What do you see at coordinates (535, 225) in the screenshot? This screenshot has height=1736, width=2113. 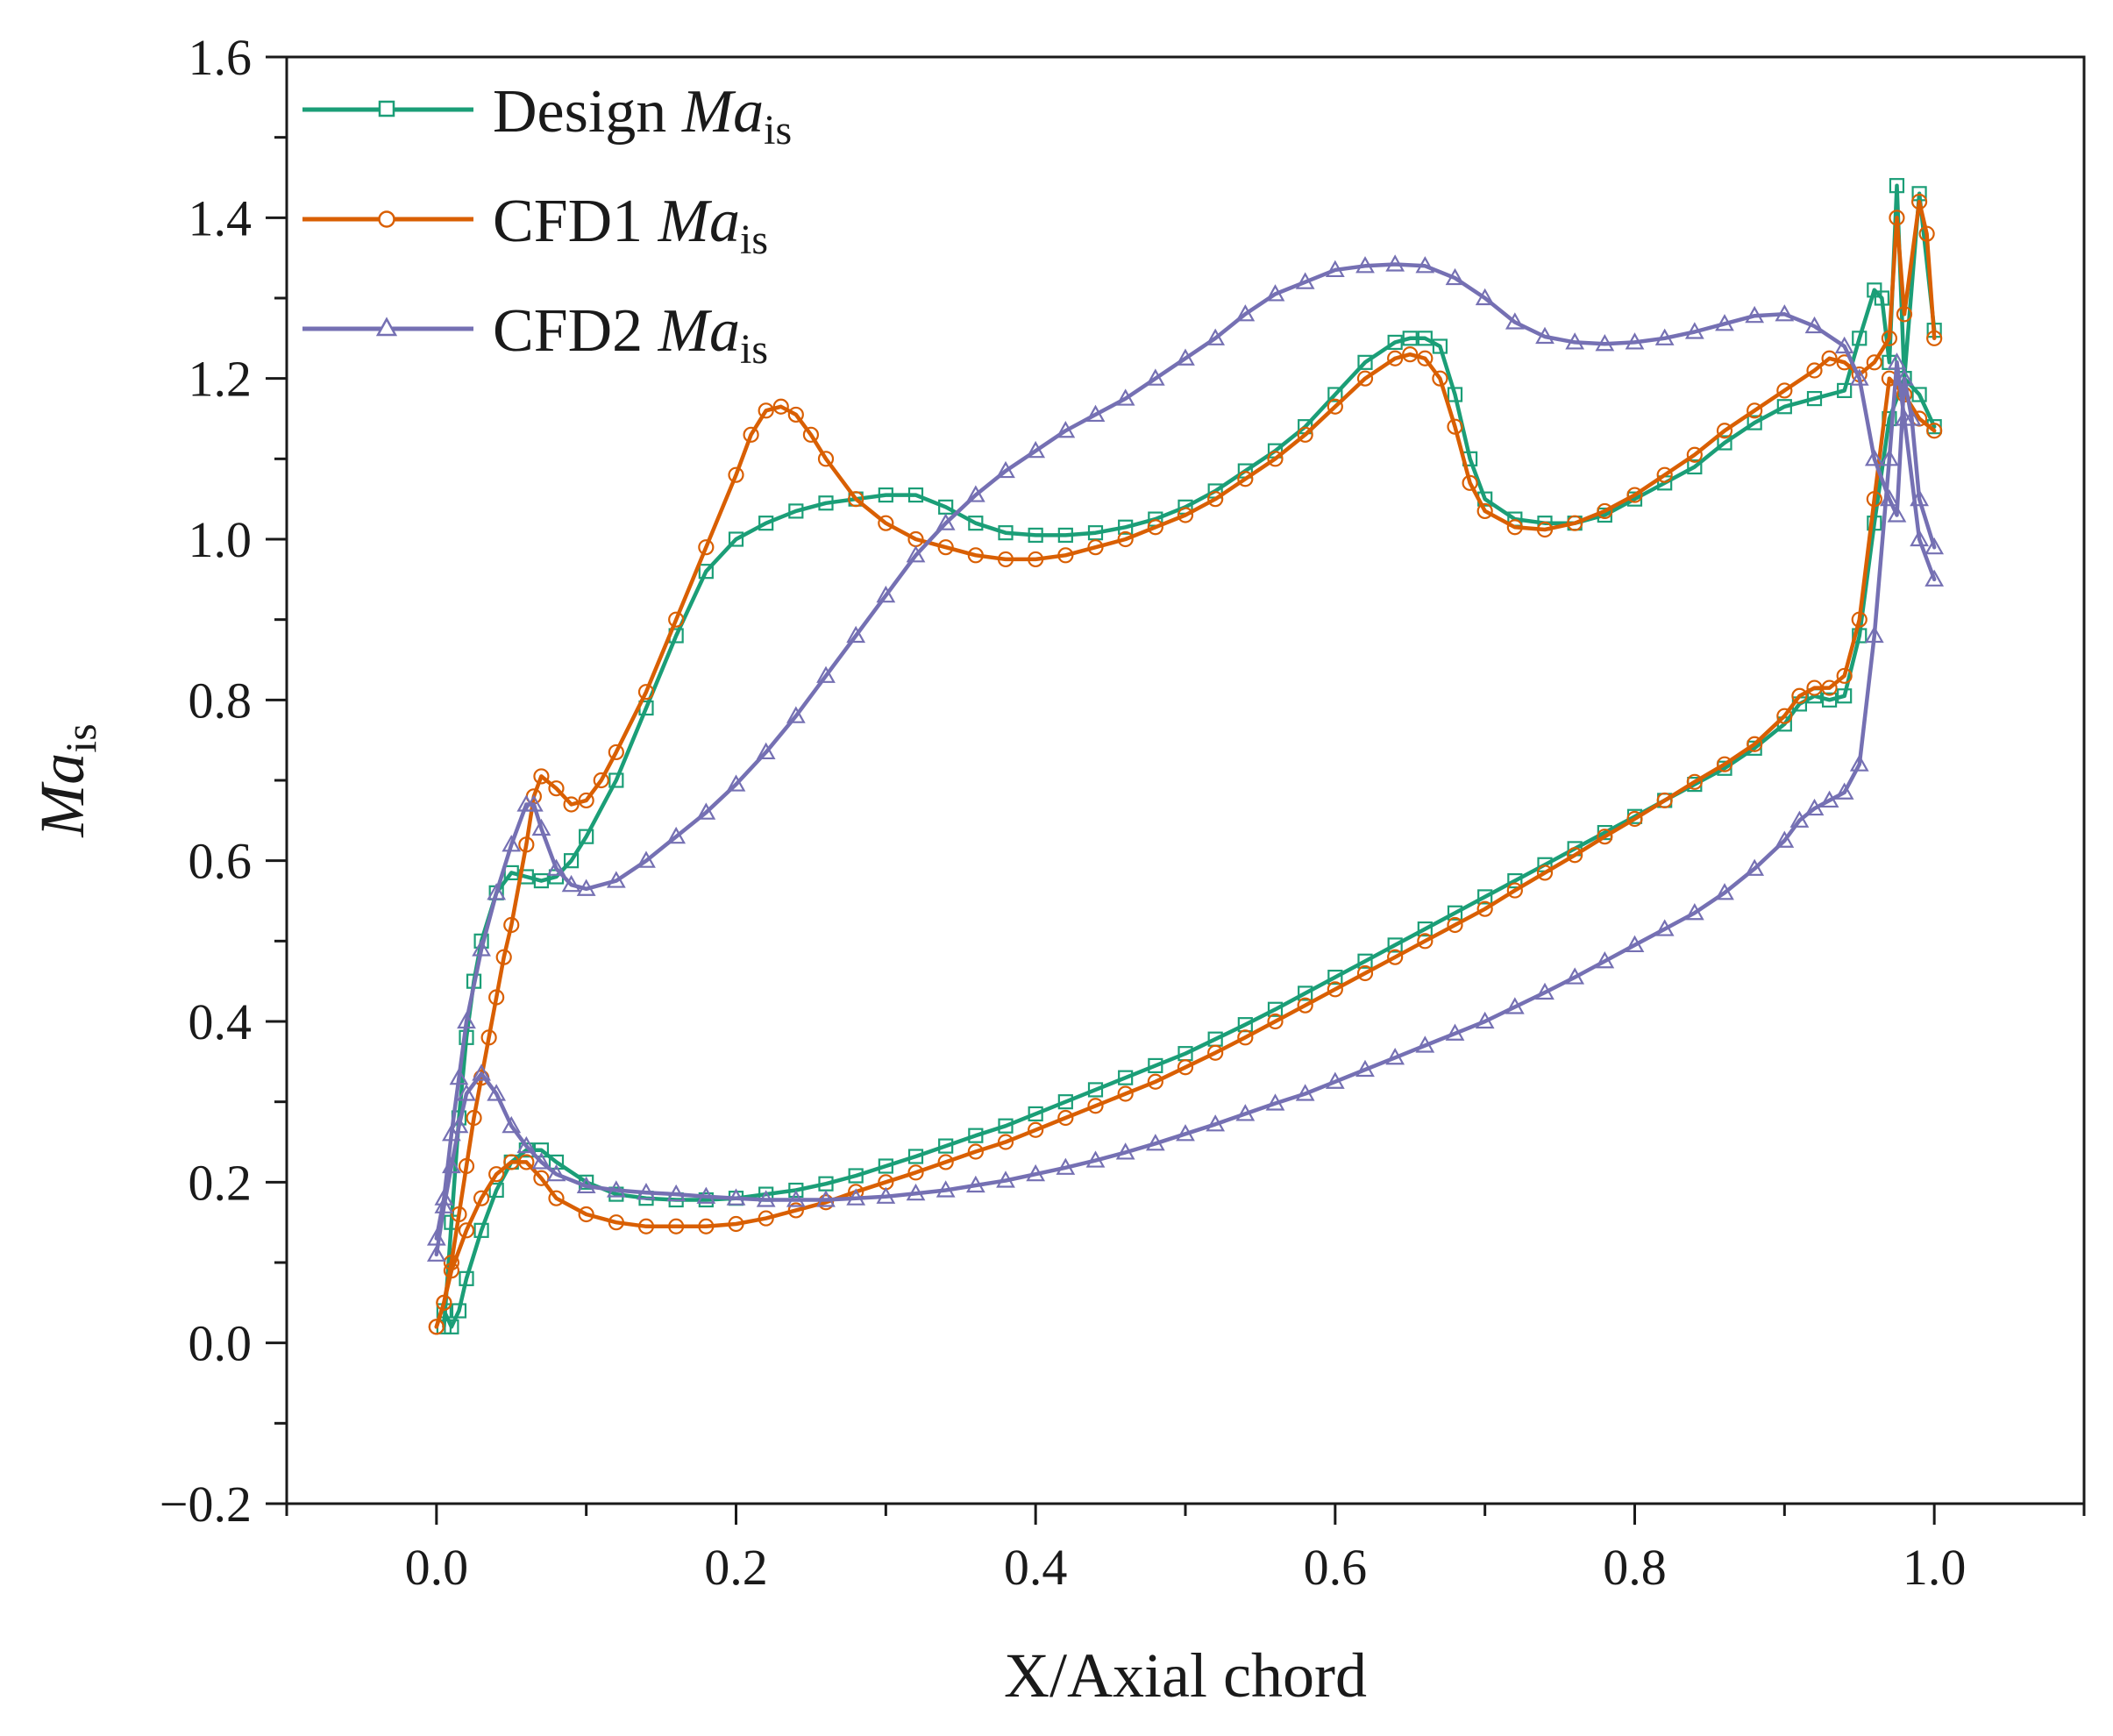 I see `legend-item-cfd1: CFD1 Mais` at bounding box center [535, 225].